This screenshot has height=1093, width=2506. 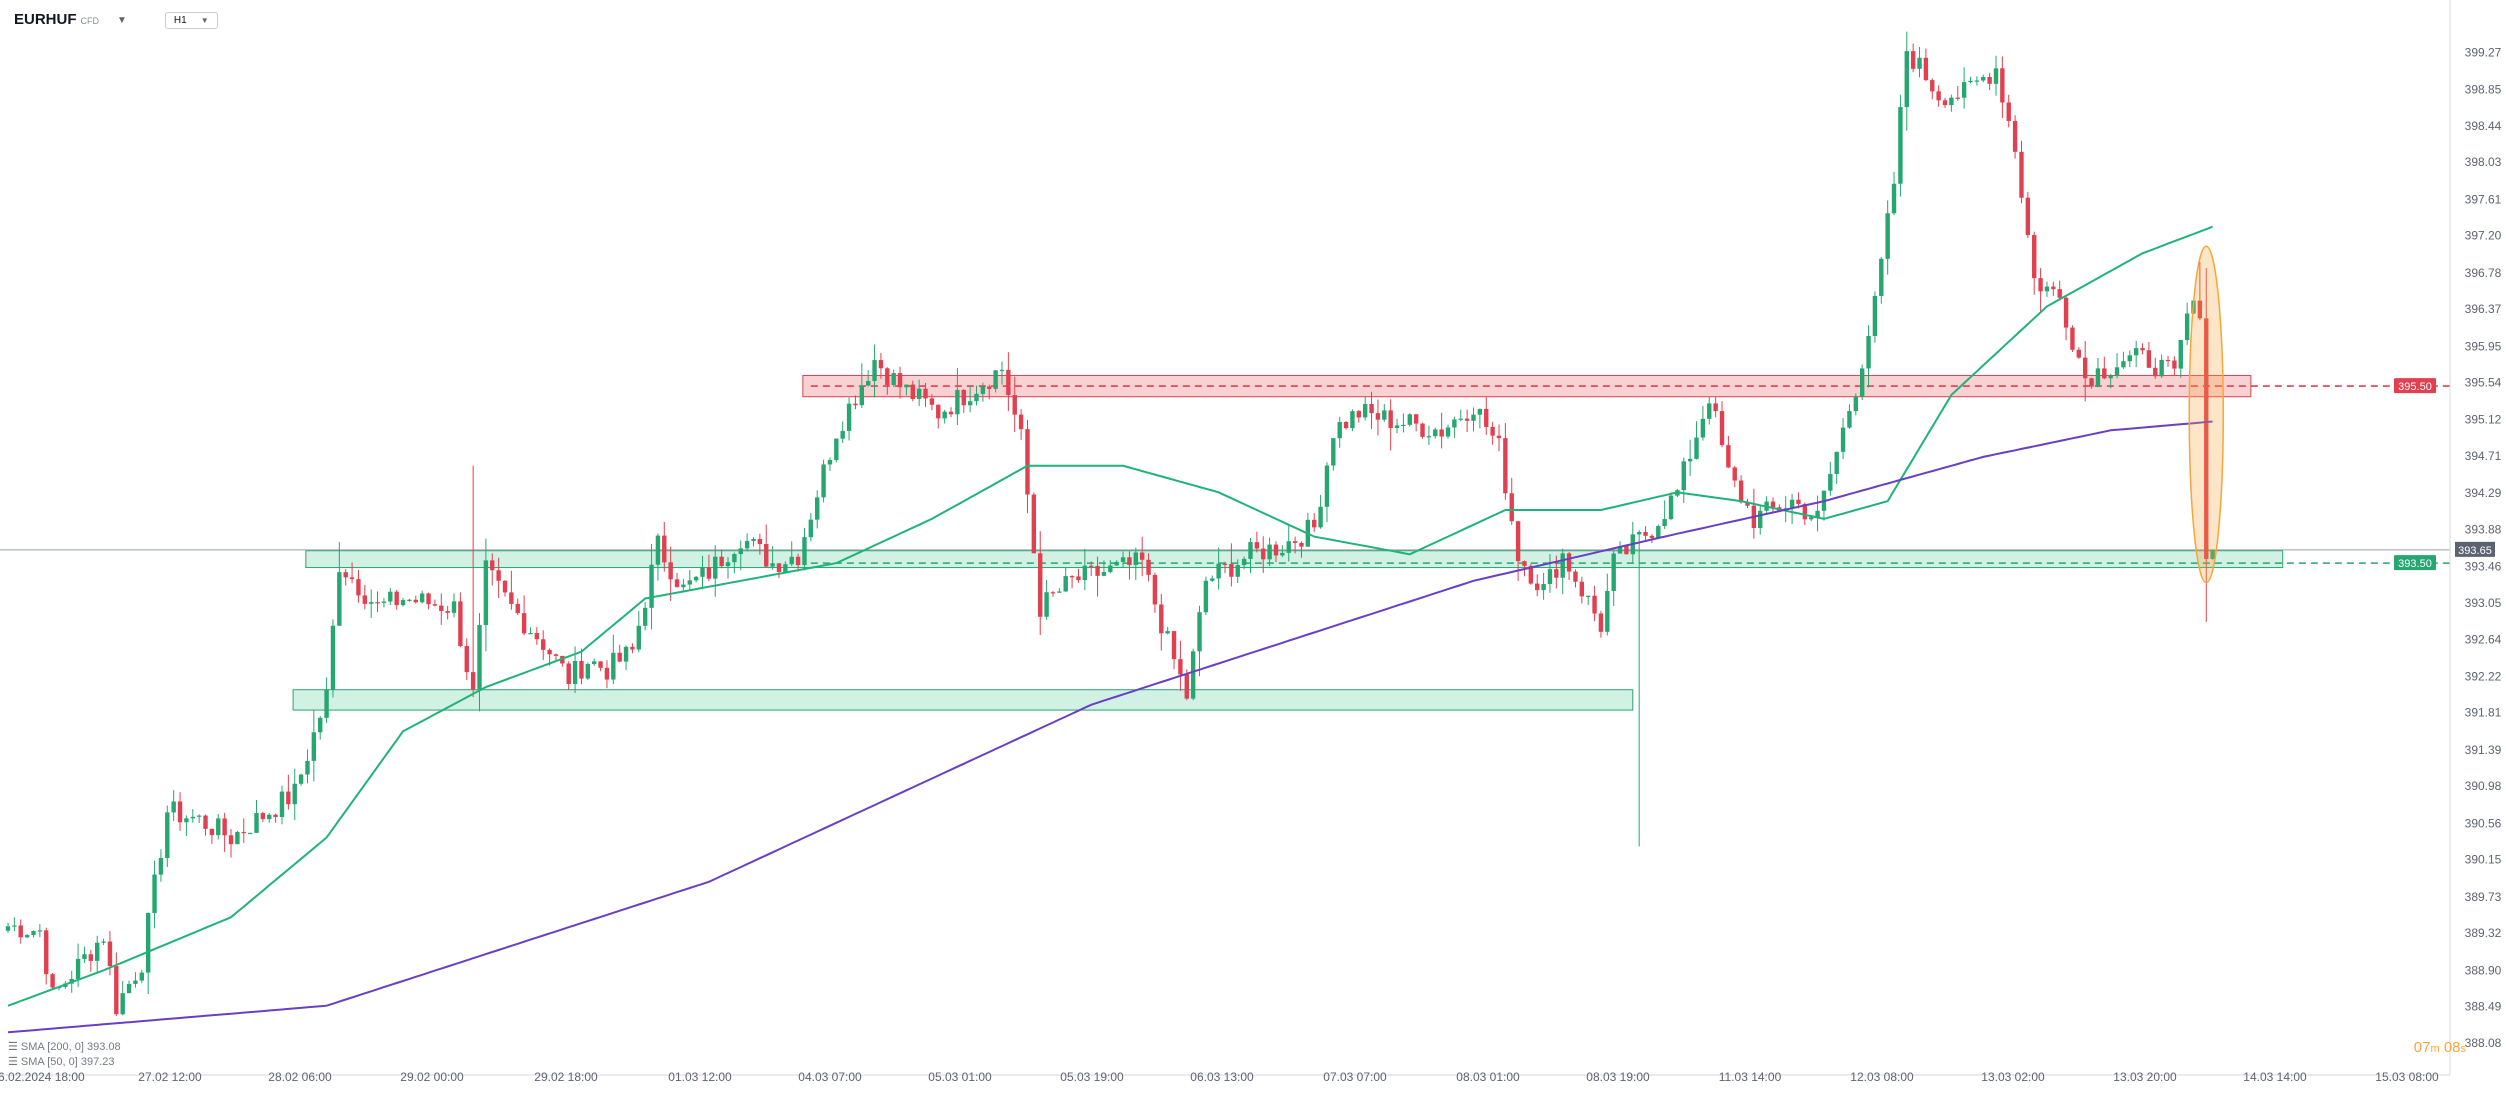 I want to click on level-badge-support-bg, so click(x=2415, y=563).